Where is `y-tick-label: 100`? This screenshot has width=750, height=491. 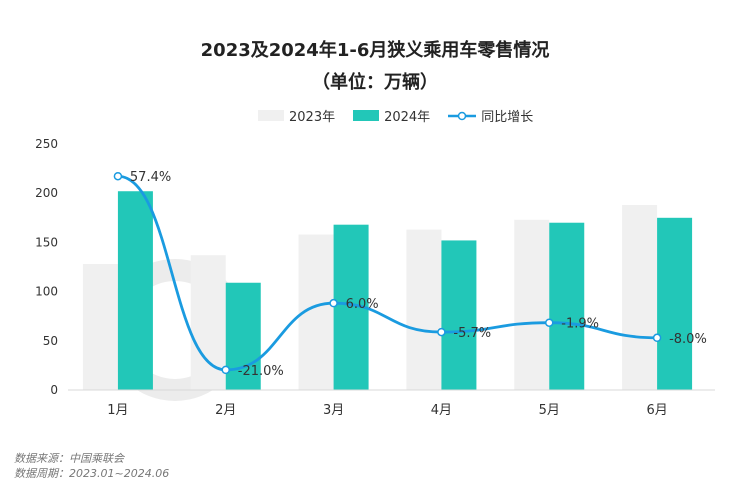
y-tick-label: 100 is located at coordinates (46, 292).